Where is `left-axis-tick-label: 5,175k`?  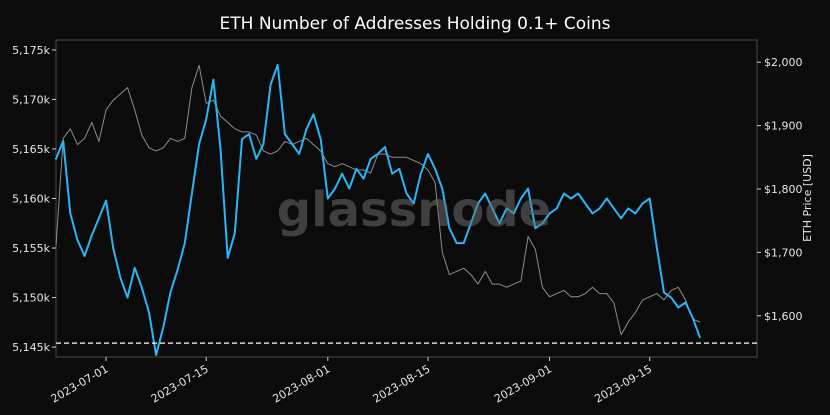 left-axis-tick-label: 5,175k is located at coordinates (31, 50).